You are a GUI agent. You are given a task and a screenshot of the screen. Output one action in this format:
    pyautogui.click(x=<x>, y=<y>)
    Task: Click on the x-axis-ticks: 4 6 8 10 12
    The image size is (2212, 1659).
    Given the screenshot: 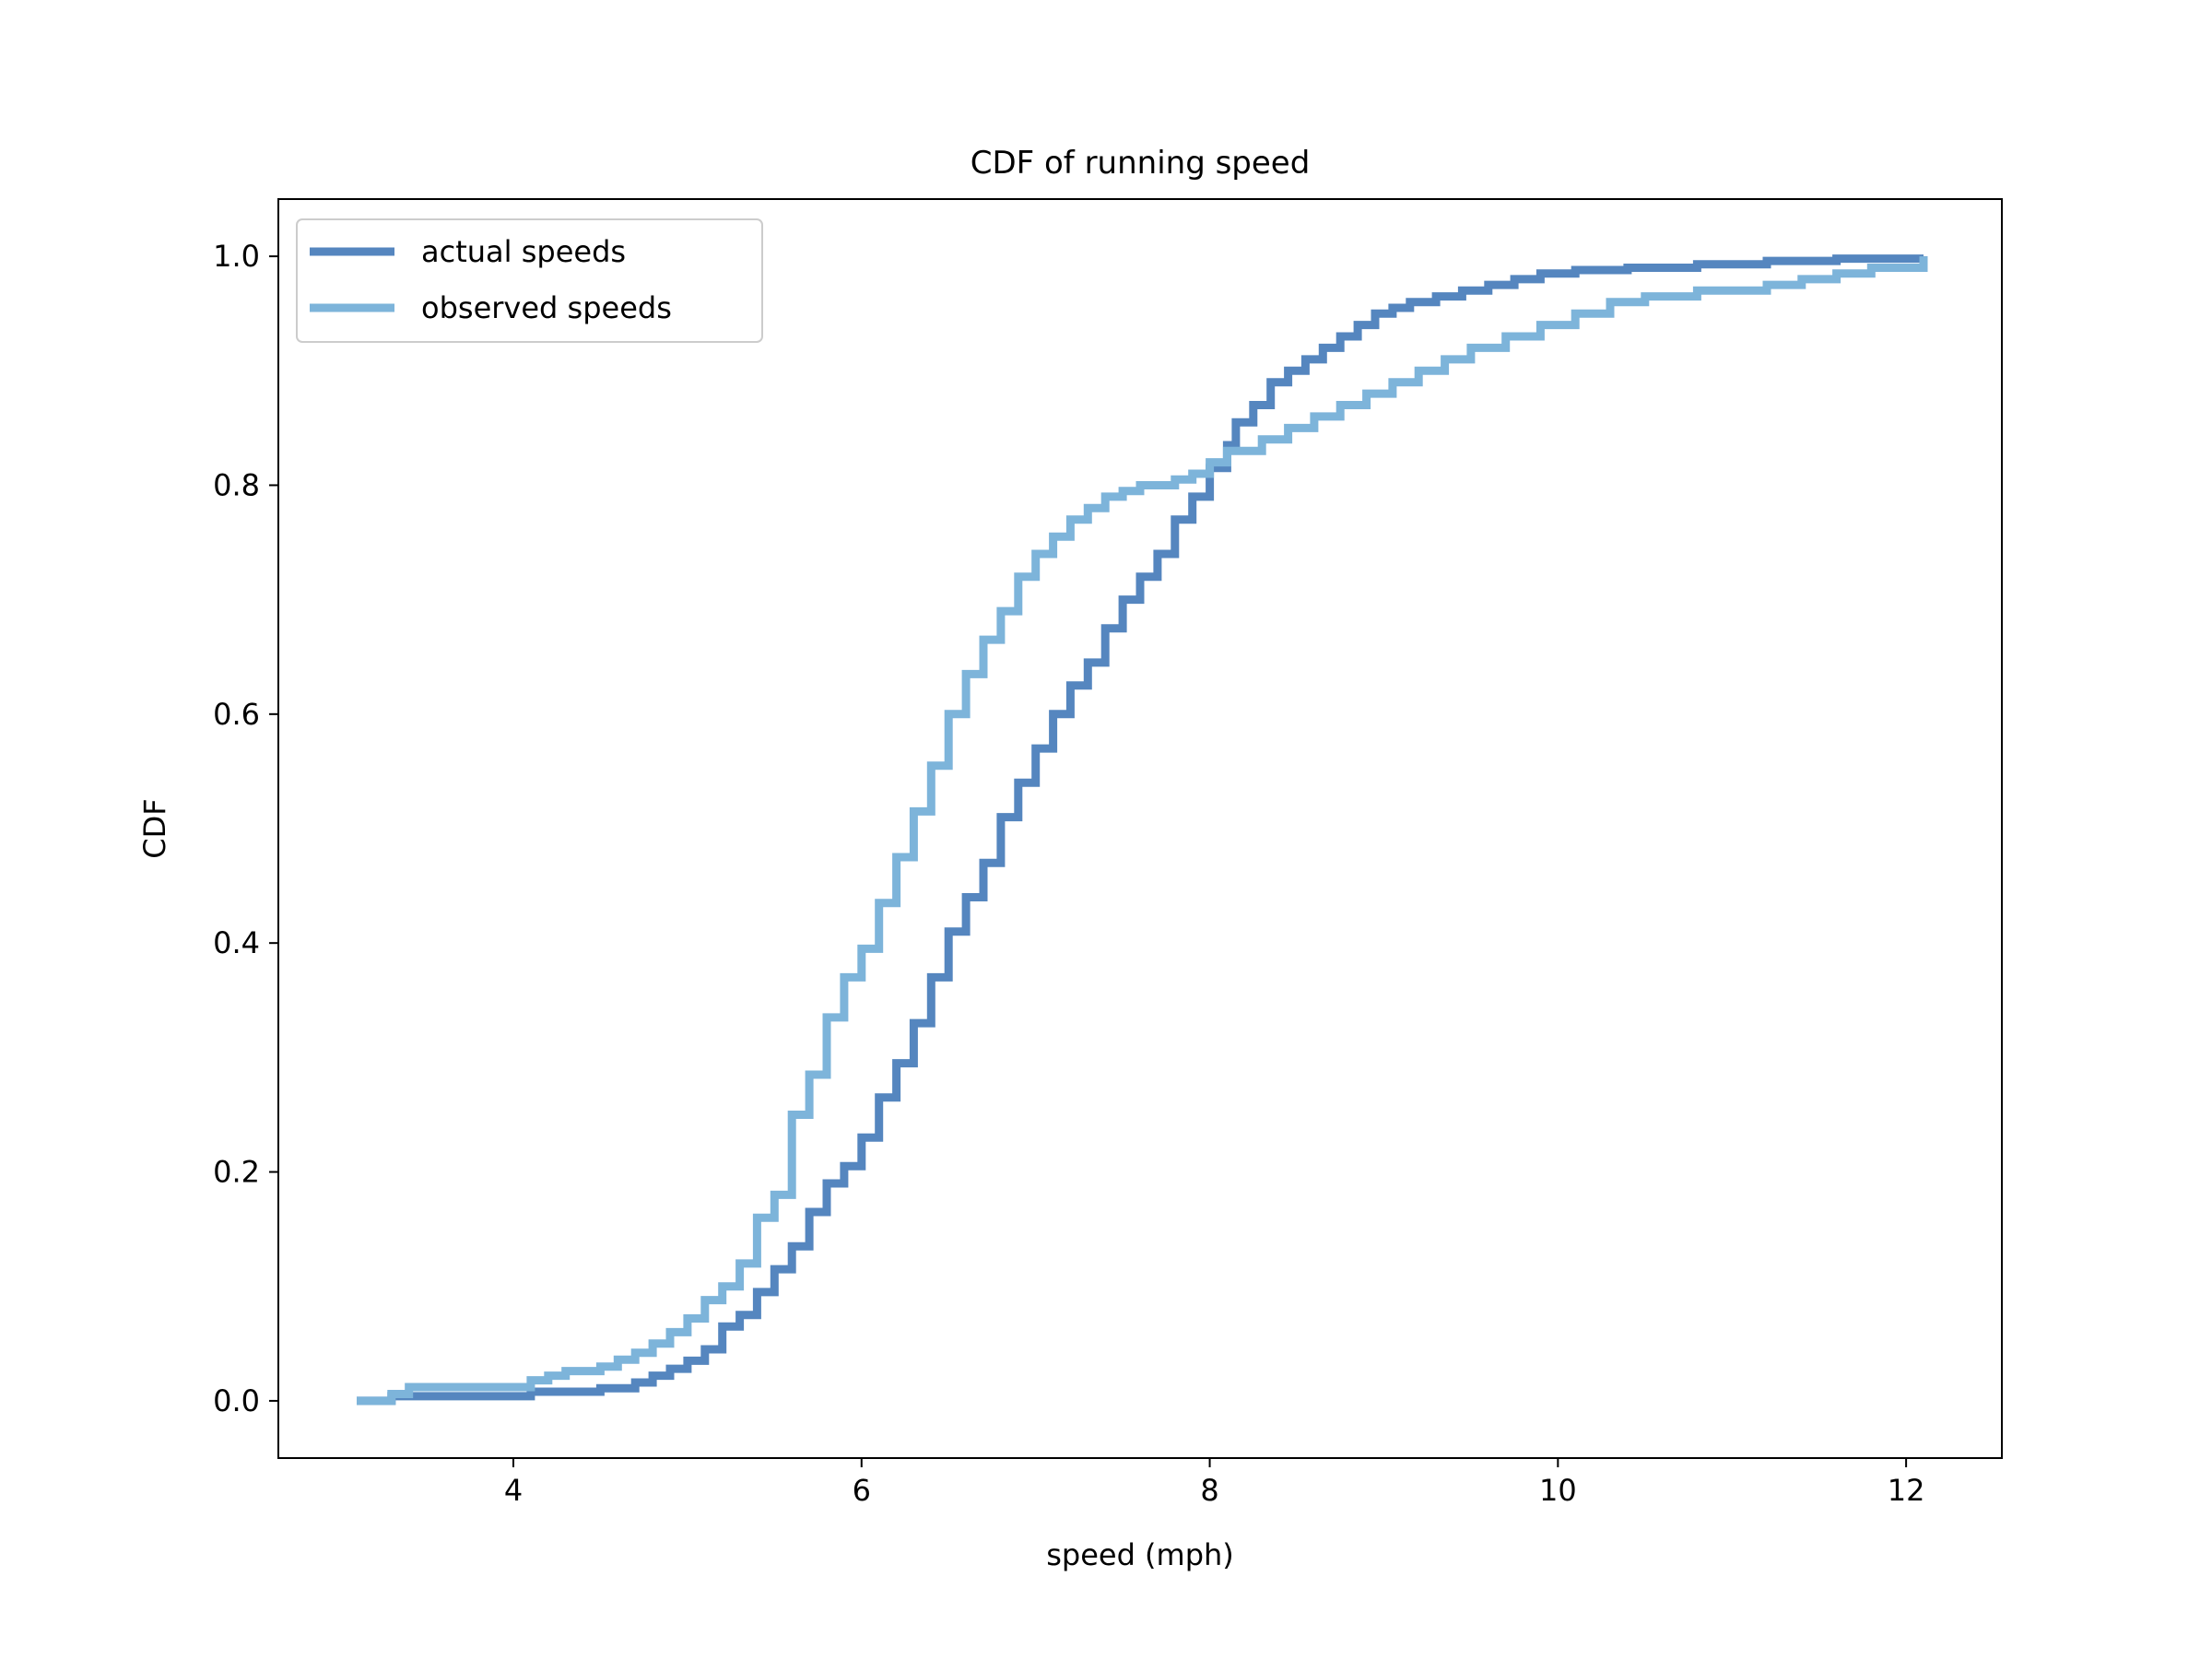 What is the action you would take?
    pyautogui.click(x=1214, y=1483)
    